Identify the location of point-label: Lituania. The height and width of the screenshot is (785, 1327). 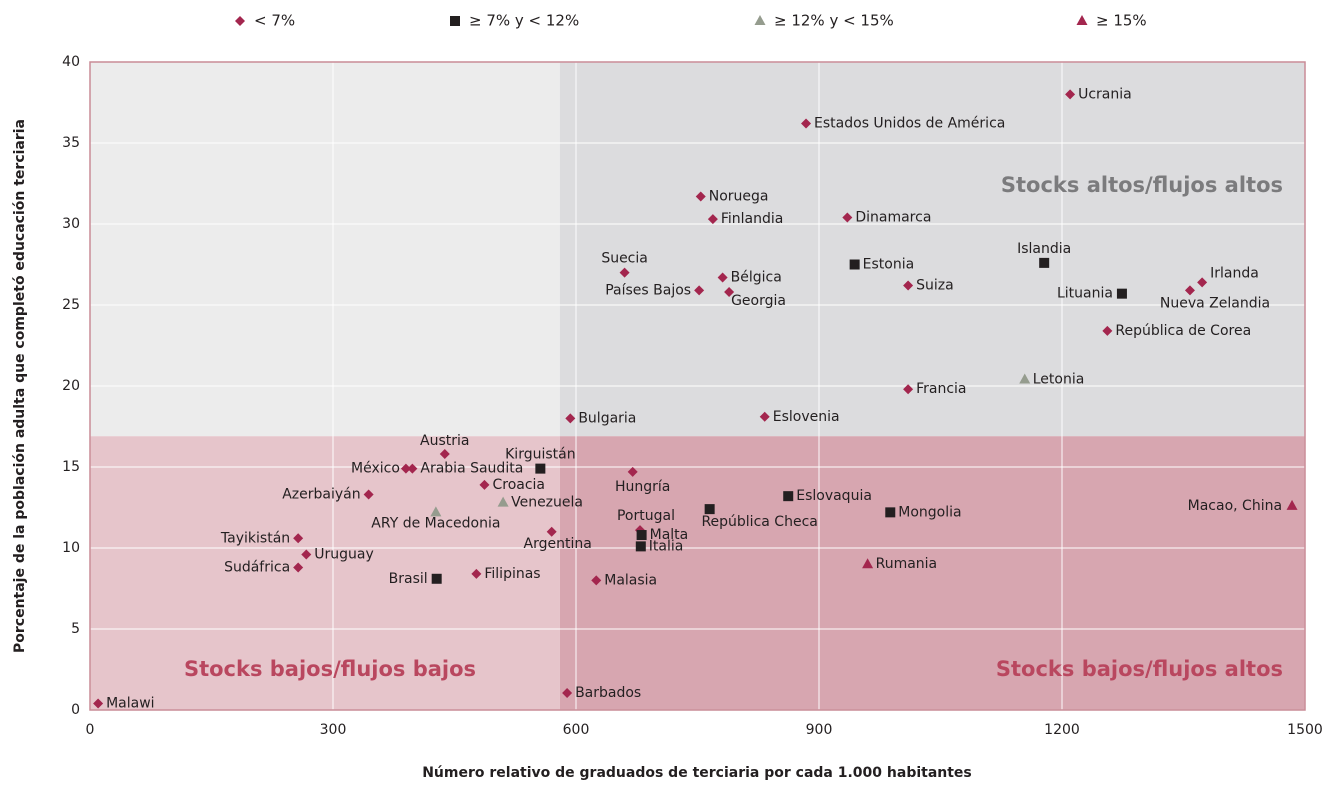
(1085, 294).